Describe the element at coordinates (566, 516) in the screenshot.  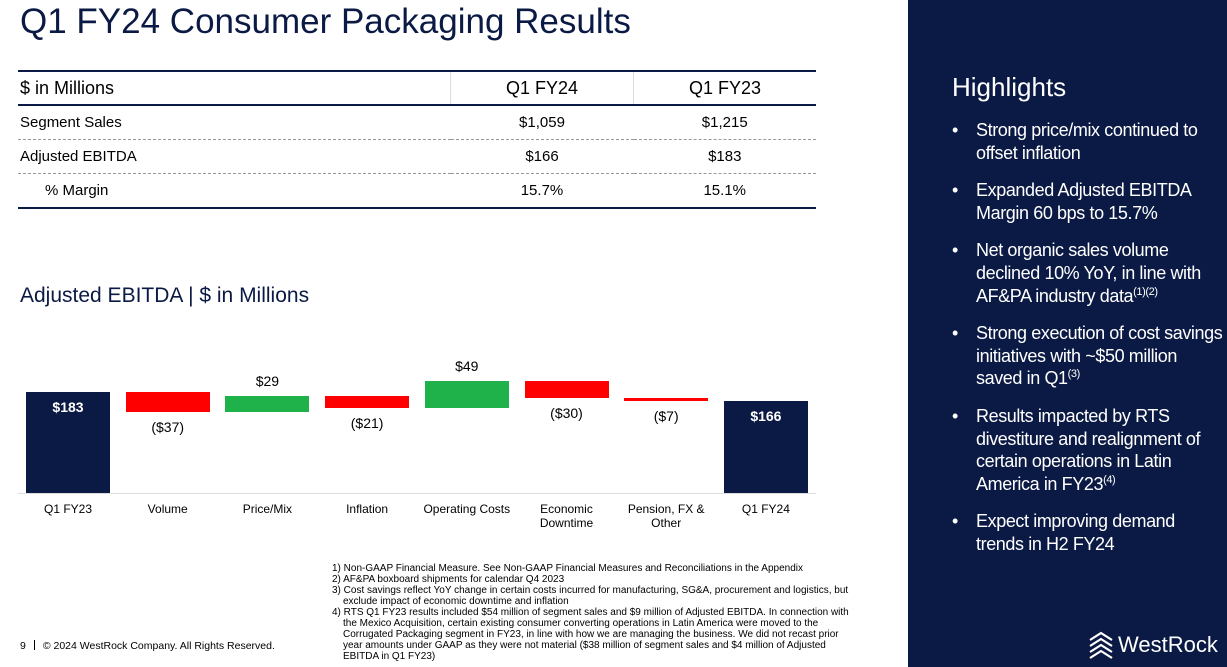
I see `x-tick-label: Economic Downtime` at that location.